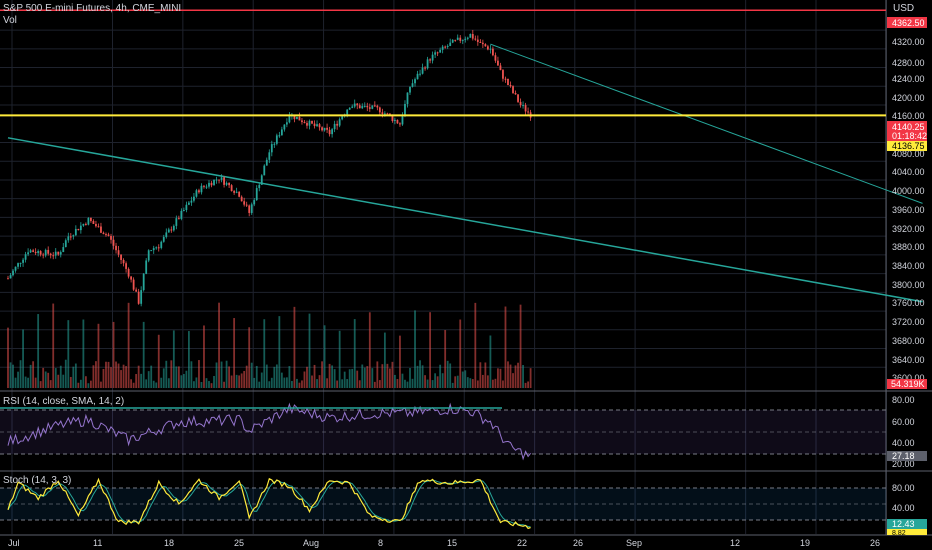 The image size is (932, 550). Describe the element at coordinates (907, 22) in the screenshot. I see `resistance-price-badge` at that location.